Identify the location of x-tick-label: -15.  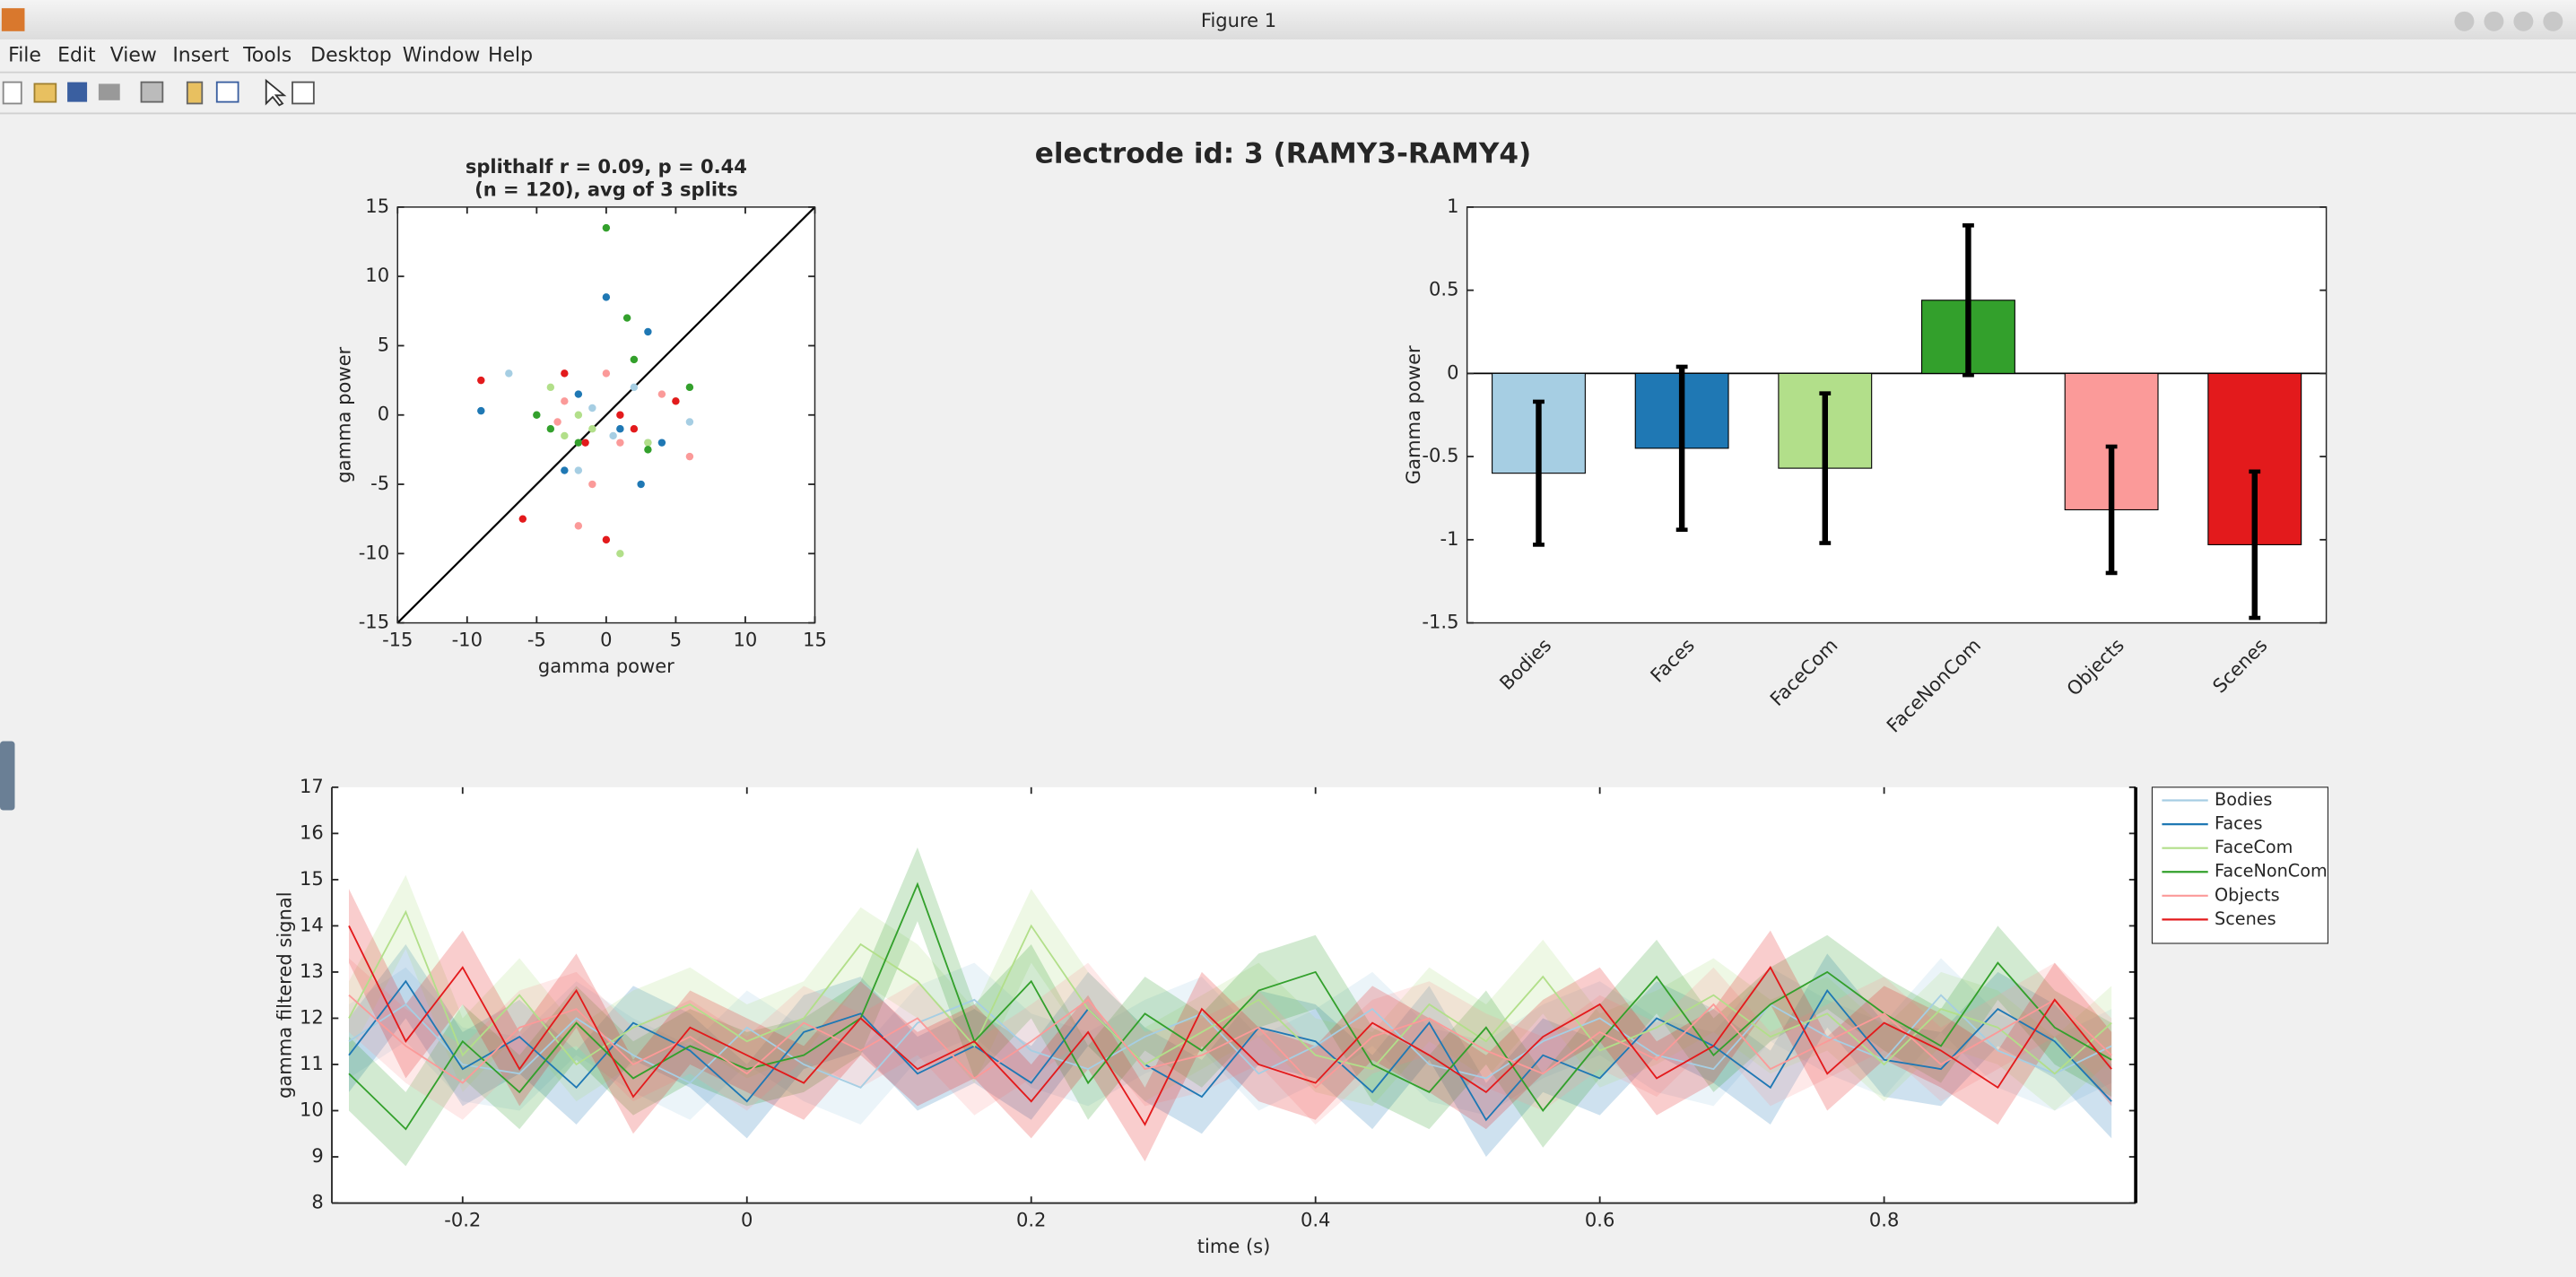
(397, 640).